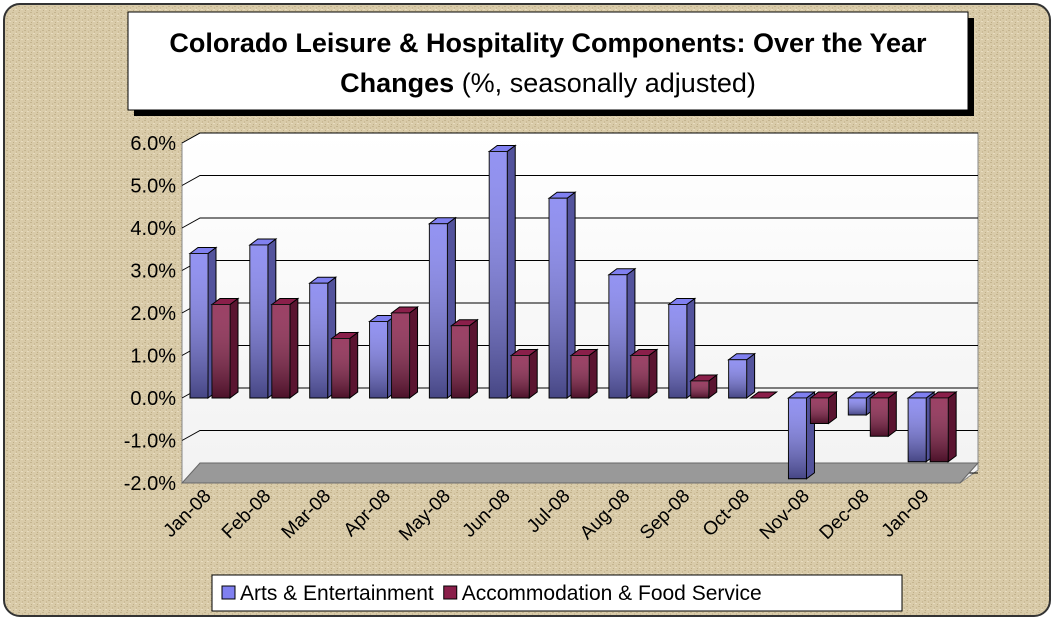 The height and width of the screenshot is (625, 1054). Describe the element at coordinates (153, 272) in the screenshot. I see `y-tick-label: 3.0%` at that location.